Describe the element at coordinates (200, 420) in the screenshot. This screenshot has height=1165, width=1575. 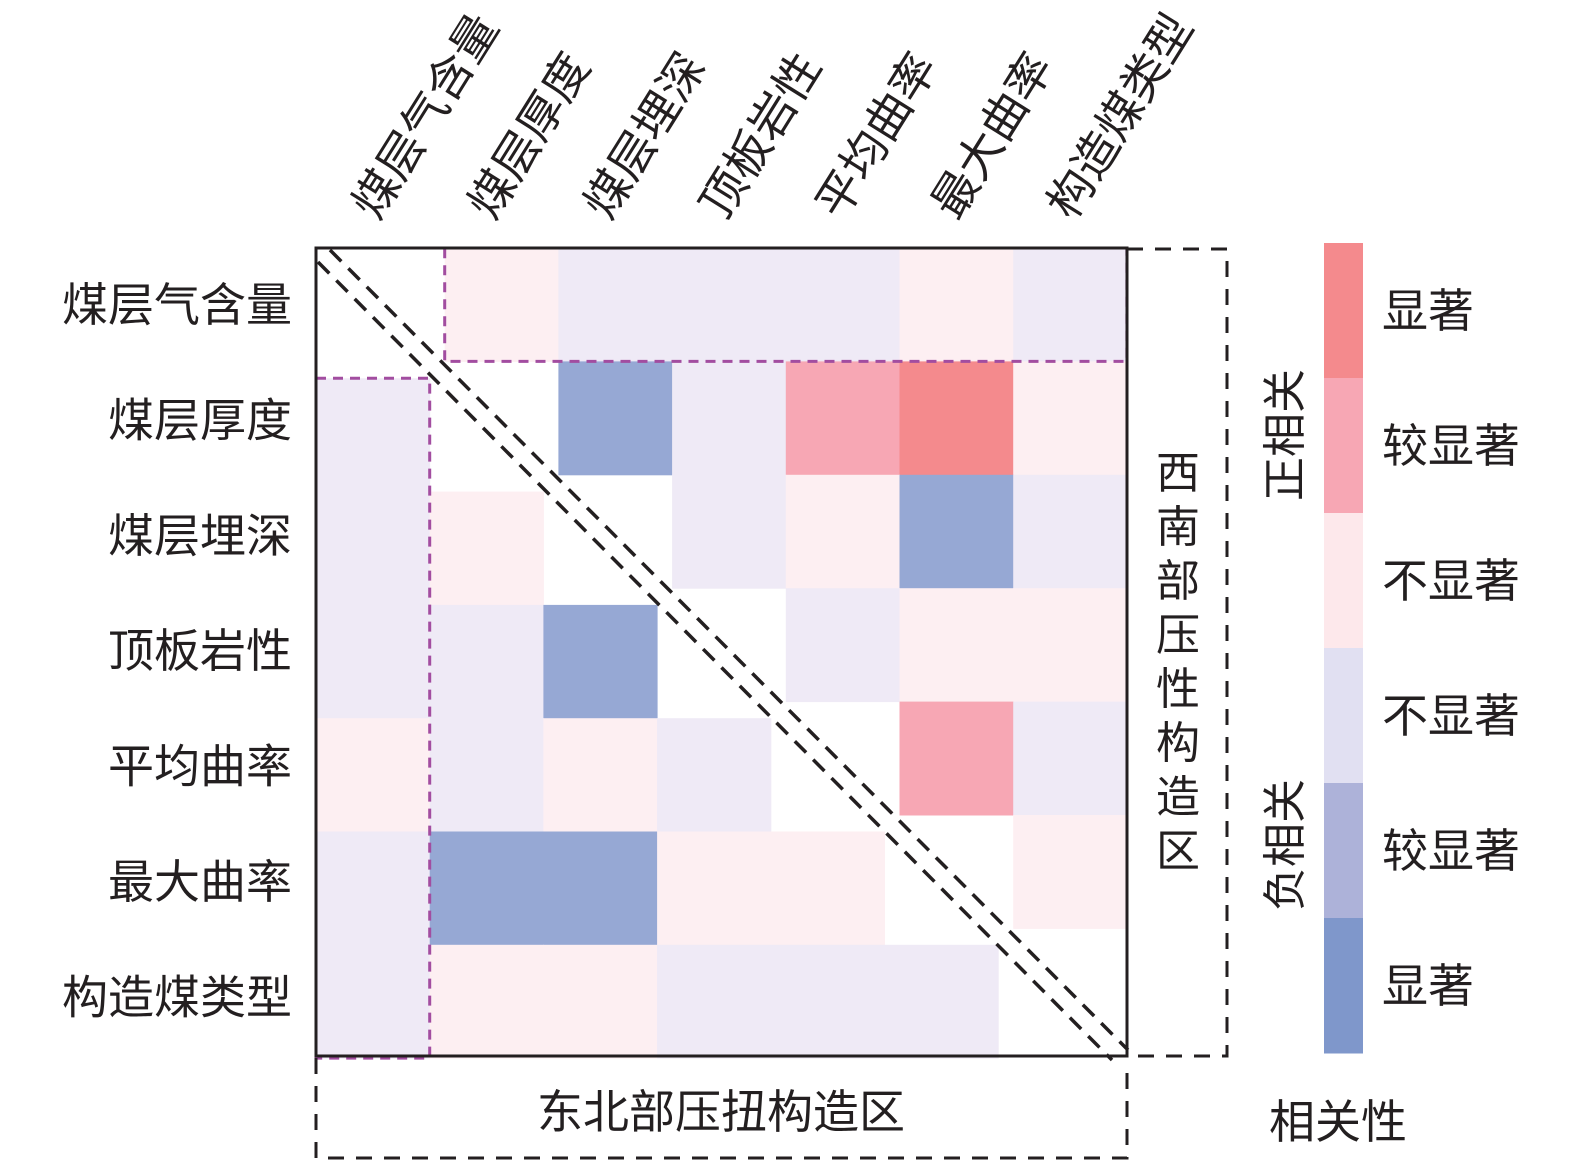
I see `row-label: 煤层厚度` at that location.